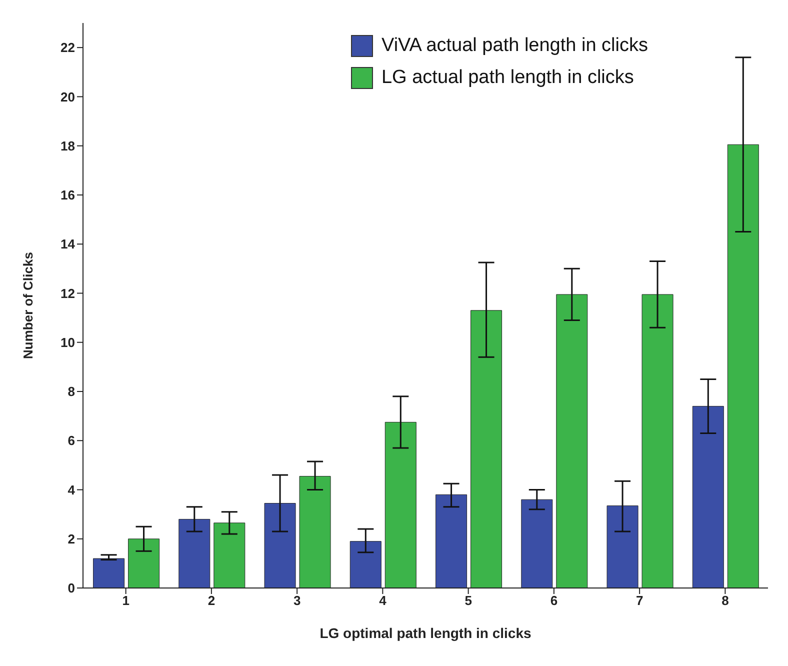 Image resolution: width=788 pixels, height=666 pixels. Describe the element at coordinates (514, 46) in the screenshot. I see `legend-label: ViVA actual path length in clicks` at that location.